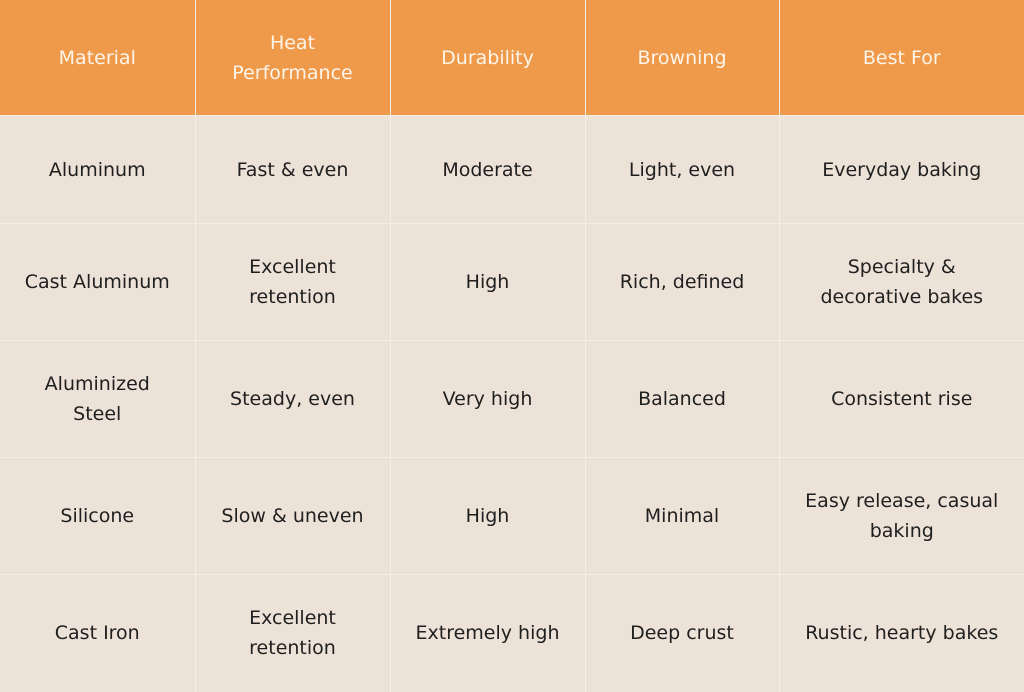  I want to click on cell-best-for: Easy release, casual baking, so click(901, 516).